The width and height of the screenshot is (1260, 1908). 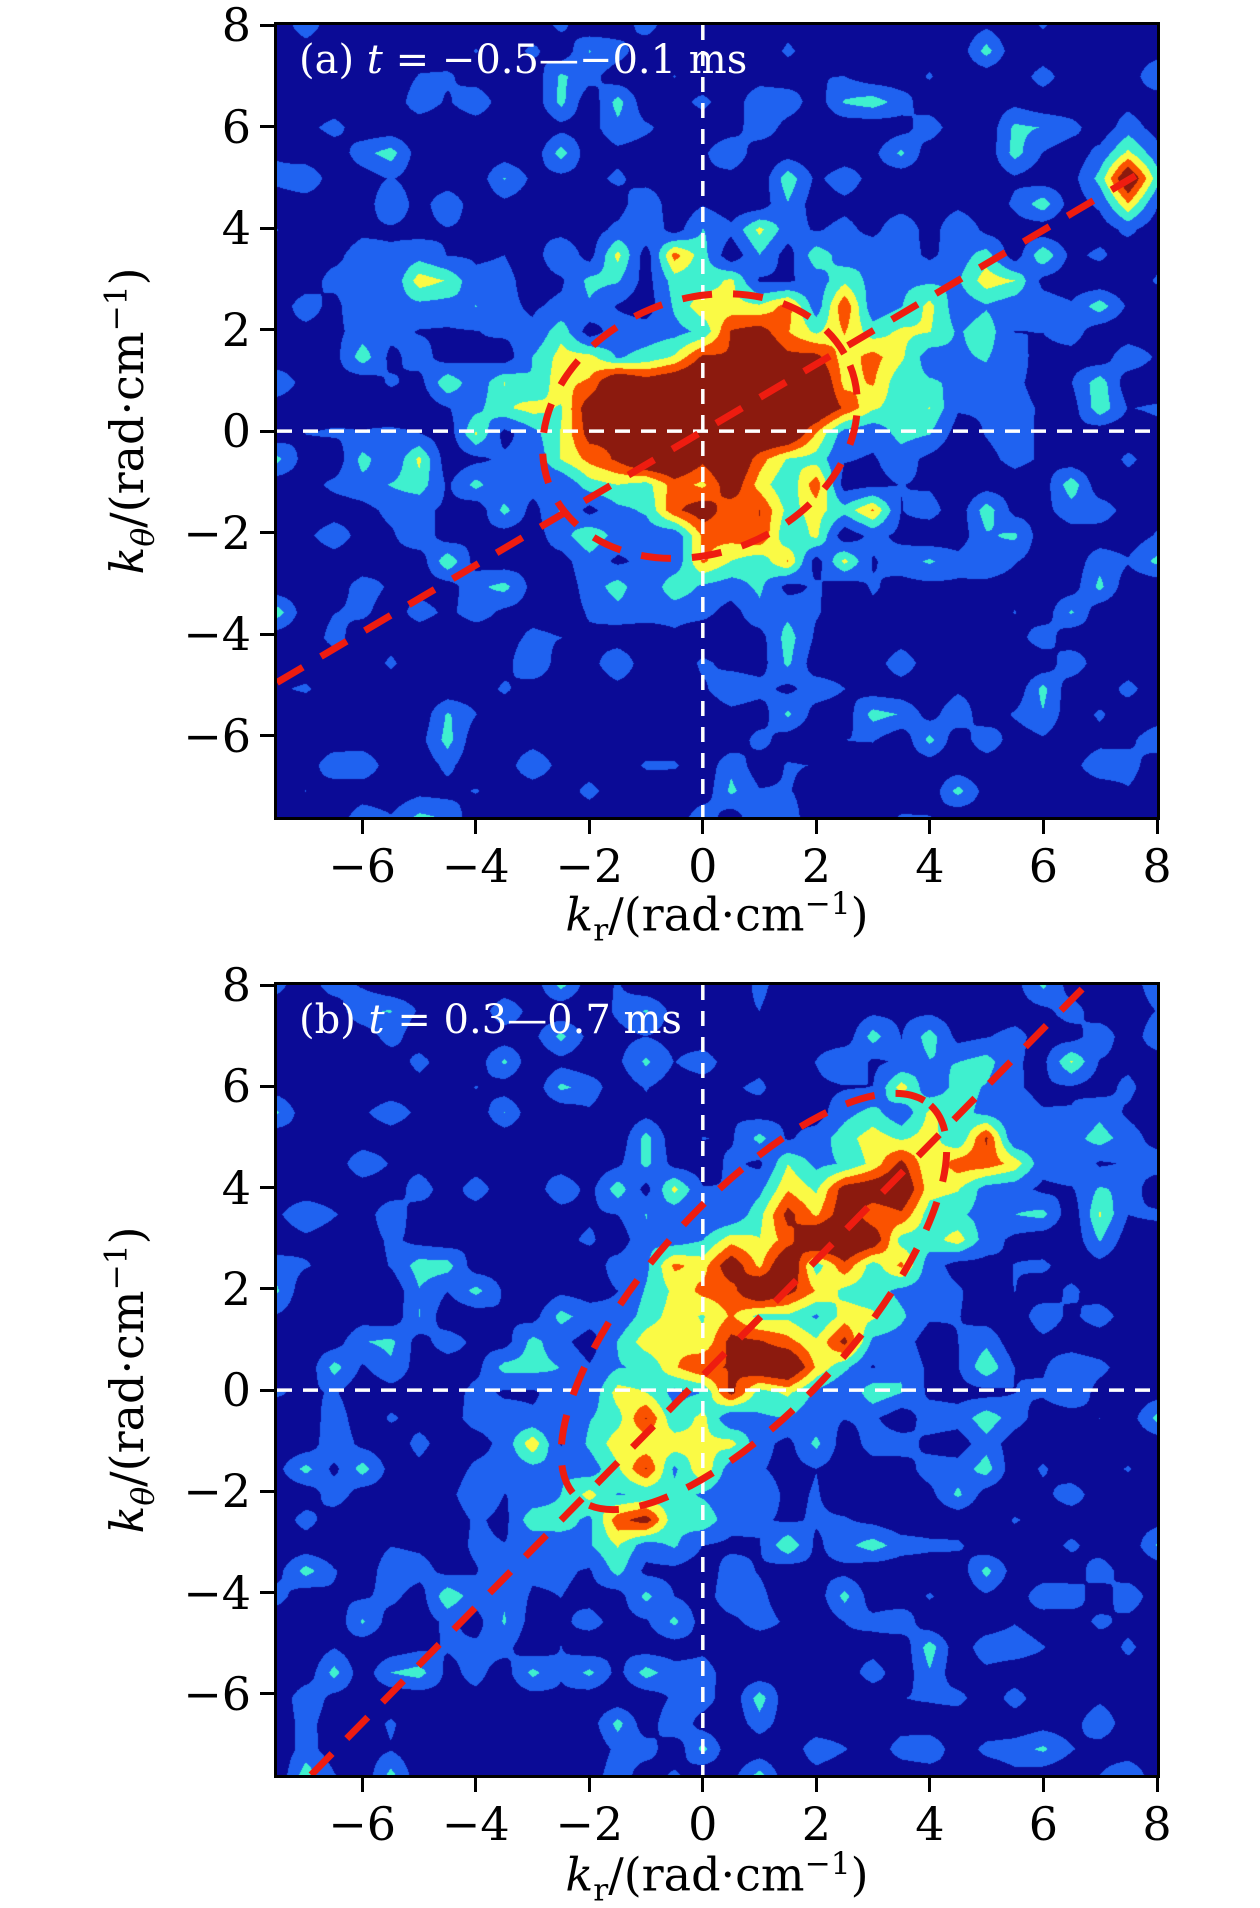 I want to click on panel-b-title: (b) t = 0.3—0.7 ms, so click(x=490, y=1020).